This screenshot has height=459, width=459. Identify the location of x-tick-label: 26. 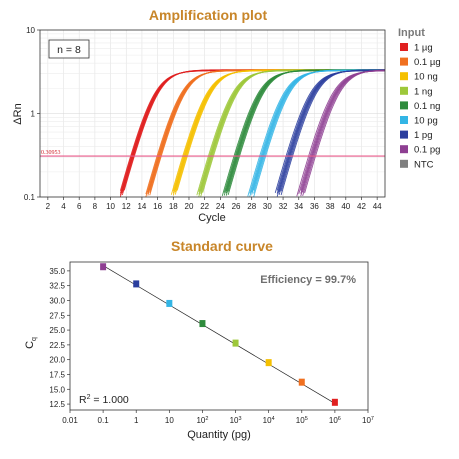
(236, 206).